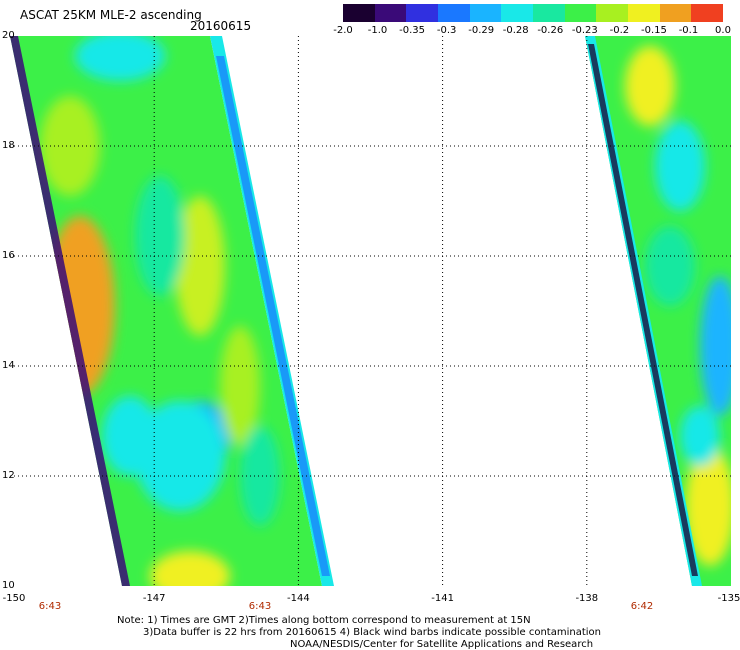  I want to click on lat-label: 16, so click(8, 255).